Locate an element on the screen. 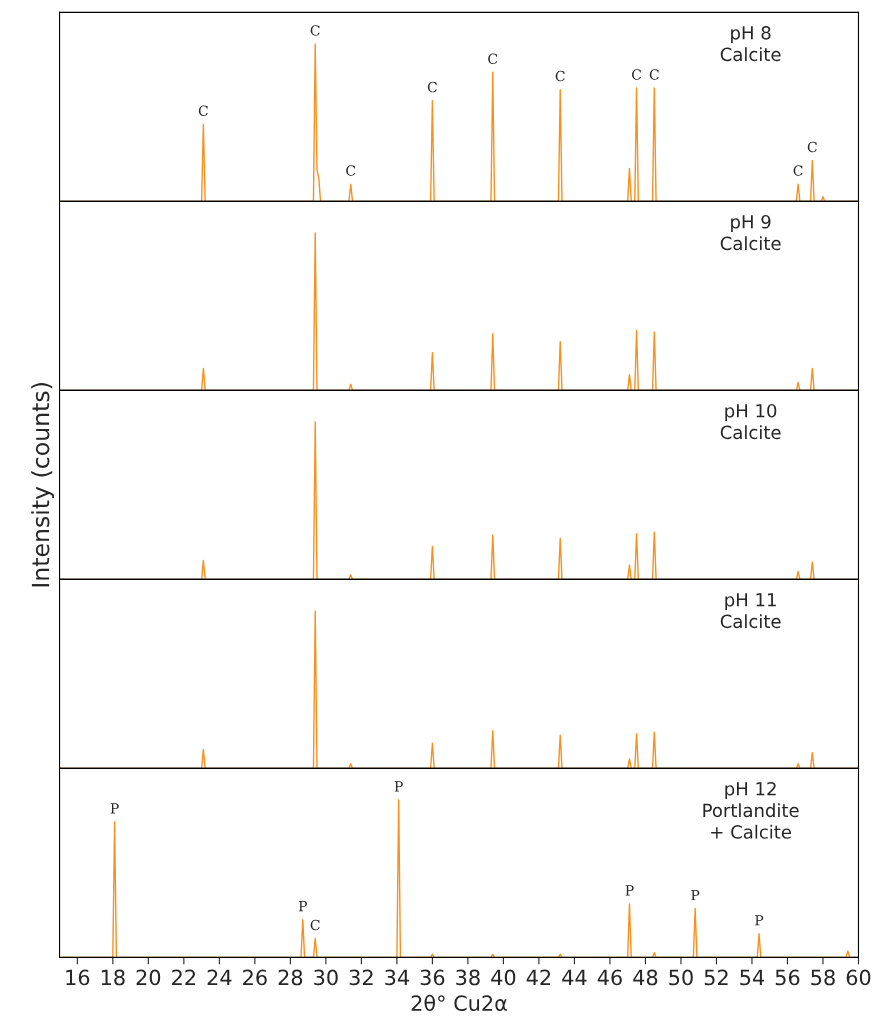 The height and width of the screenshot is (1035, 876). x-tick-label: 36 is located at coordinates (432, 977).